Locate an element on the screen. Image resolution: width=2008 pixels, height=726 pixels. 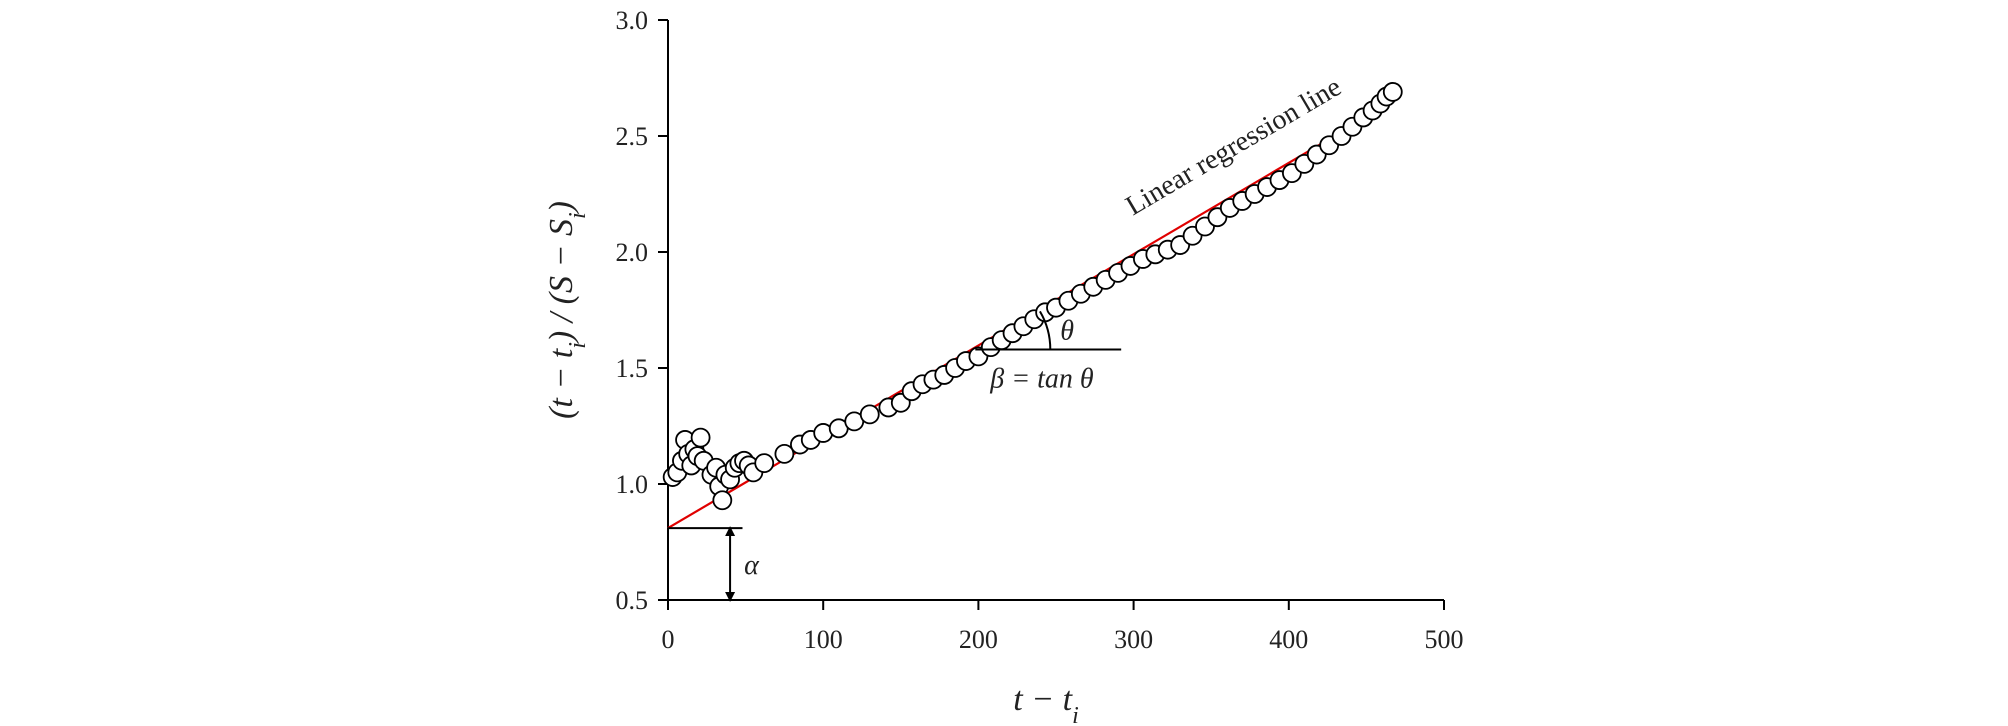
y-tick-label: 0.5 is located at coordinates (632, 600).